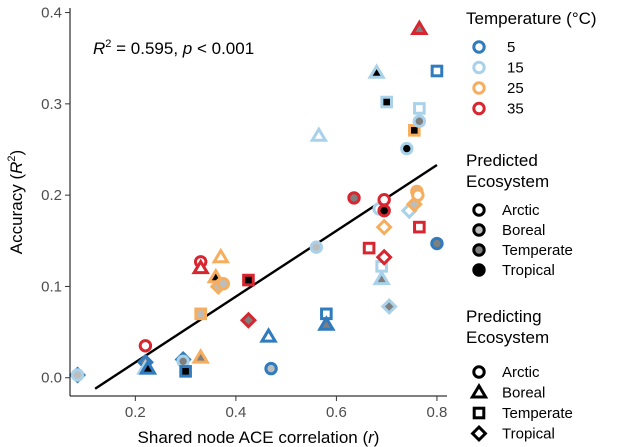 This screenshot has height=447, width=633. I want to click on legend-title-predicted: Ecosystem, so click(507, 181).